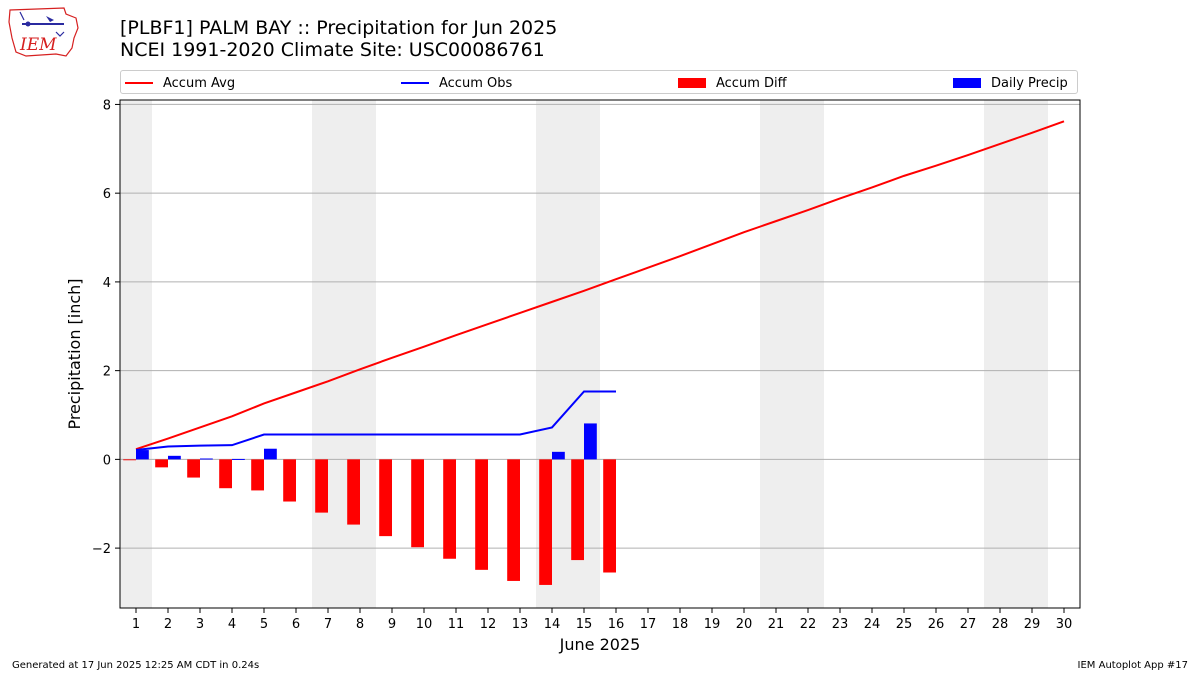  What do you see at coordinates (751, 83) in the screenshot?
I see `legend-label-accum-diff: Accum Diff` at bounding box center [751, 83].